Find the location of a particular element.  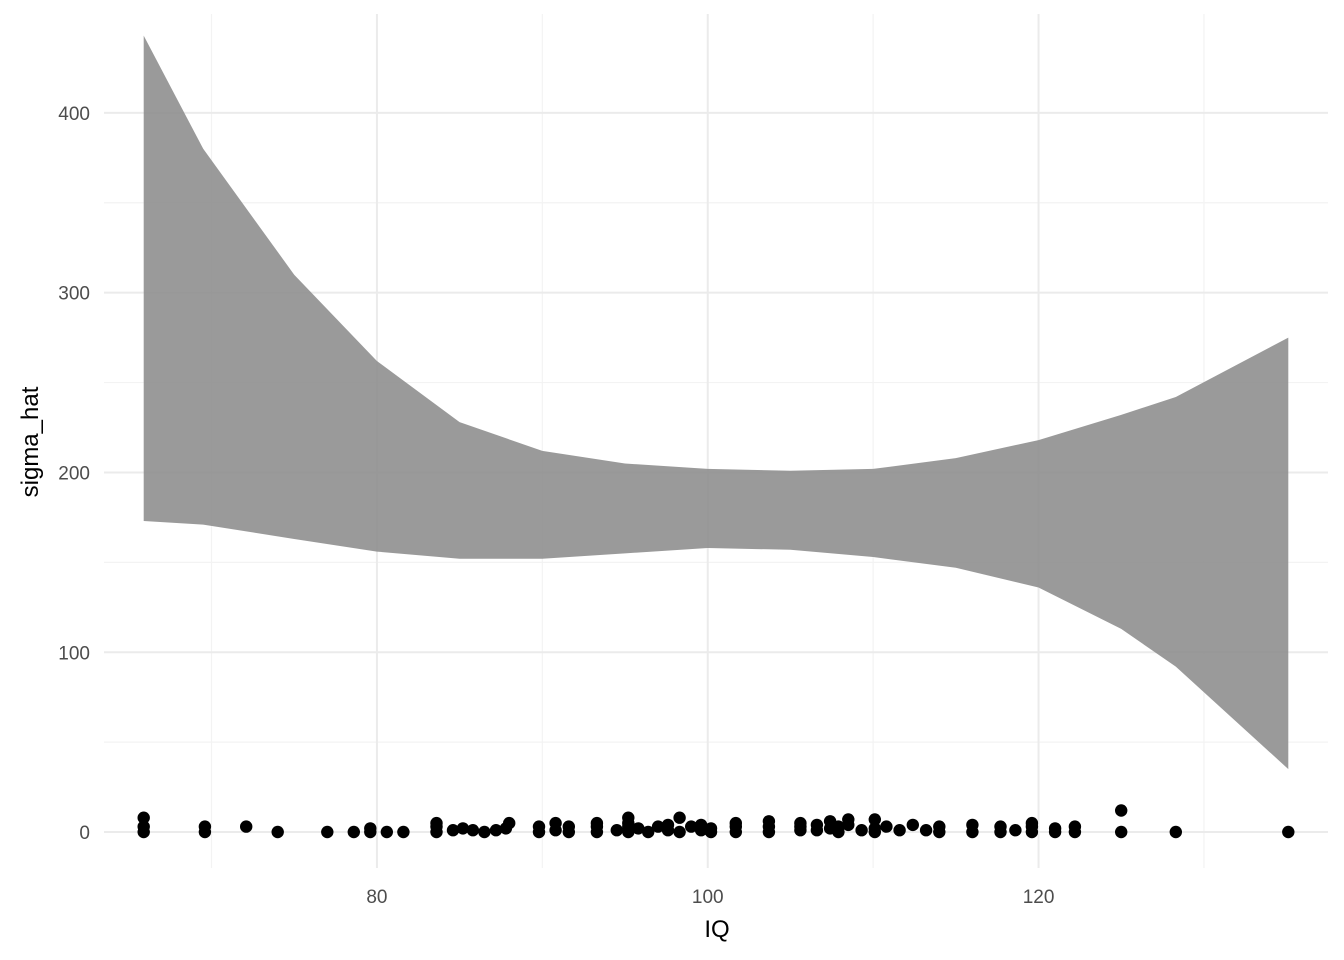

x-tick-label: 100 is located at coordinates (708, 897).